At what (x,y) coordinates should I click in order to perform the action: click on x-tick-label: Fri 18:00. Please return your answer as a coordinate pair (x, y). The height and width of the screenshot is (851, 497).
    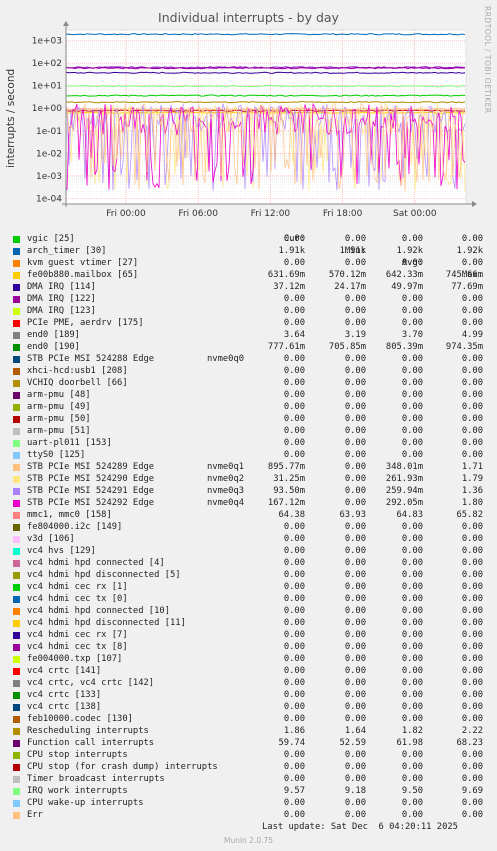
    Looking at the image, I should click on (343, 214).